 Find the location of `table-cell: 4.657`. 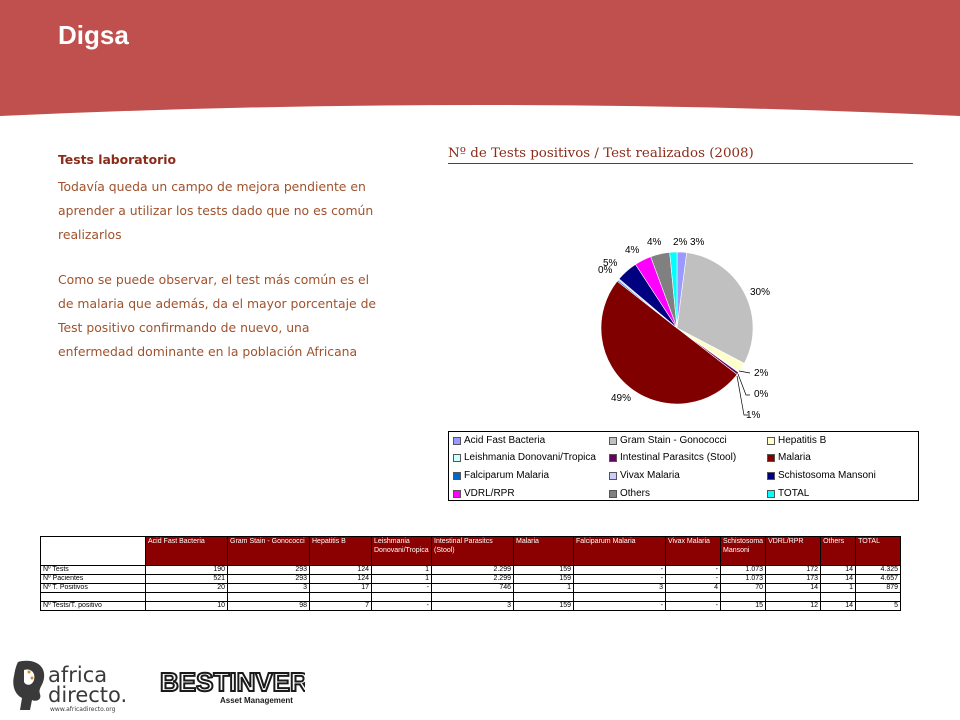

table-cell: 4.657 is located at coordinates (878, 579).